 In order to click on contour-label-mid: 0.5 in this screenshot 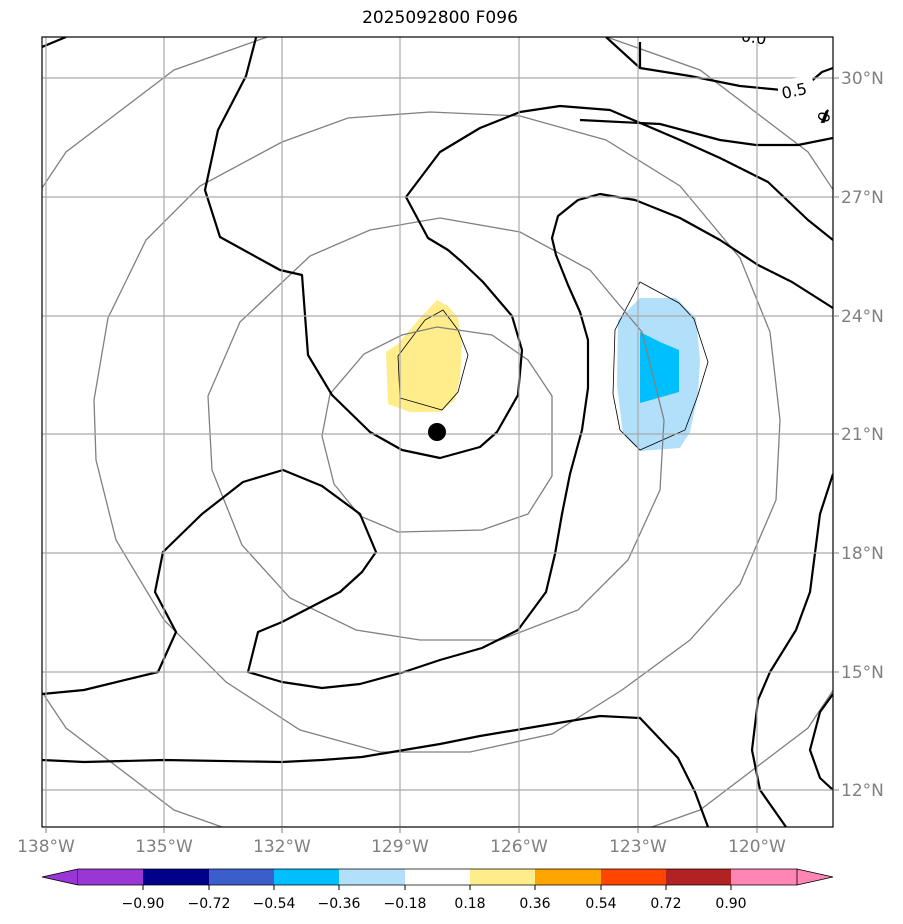, I will do `click(794, 91)`.